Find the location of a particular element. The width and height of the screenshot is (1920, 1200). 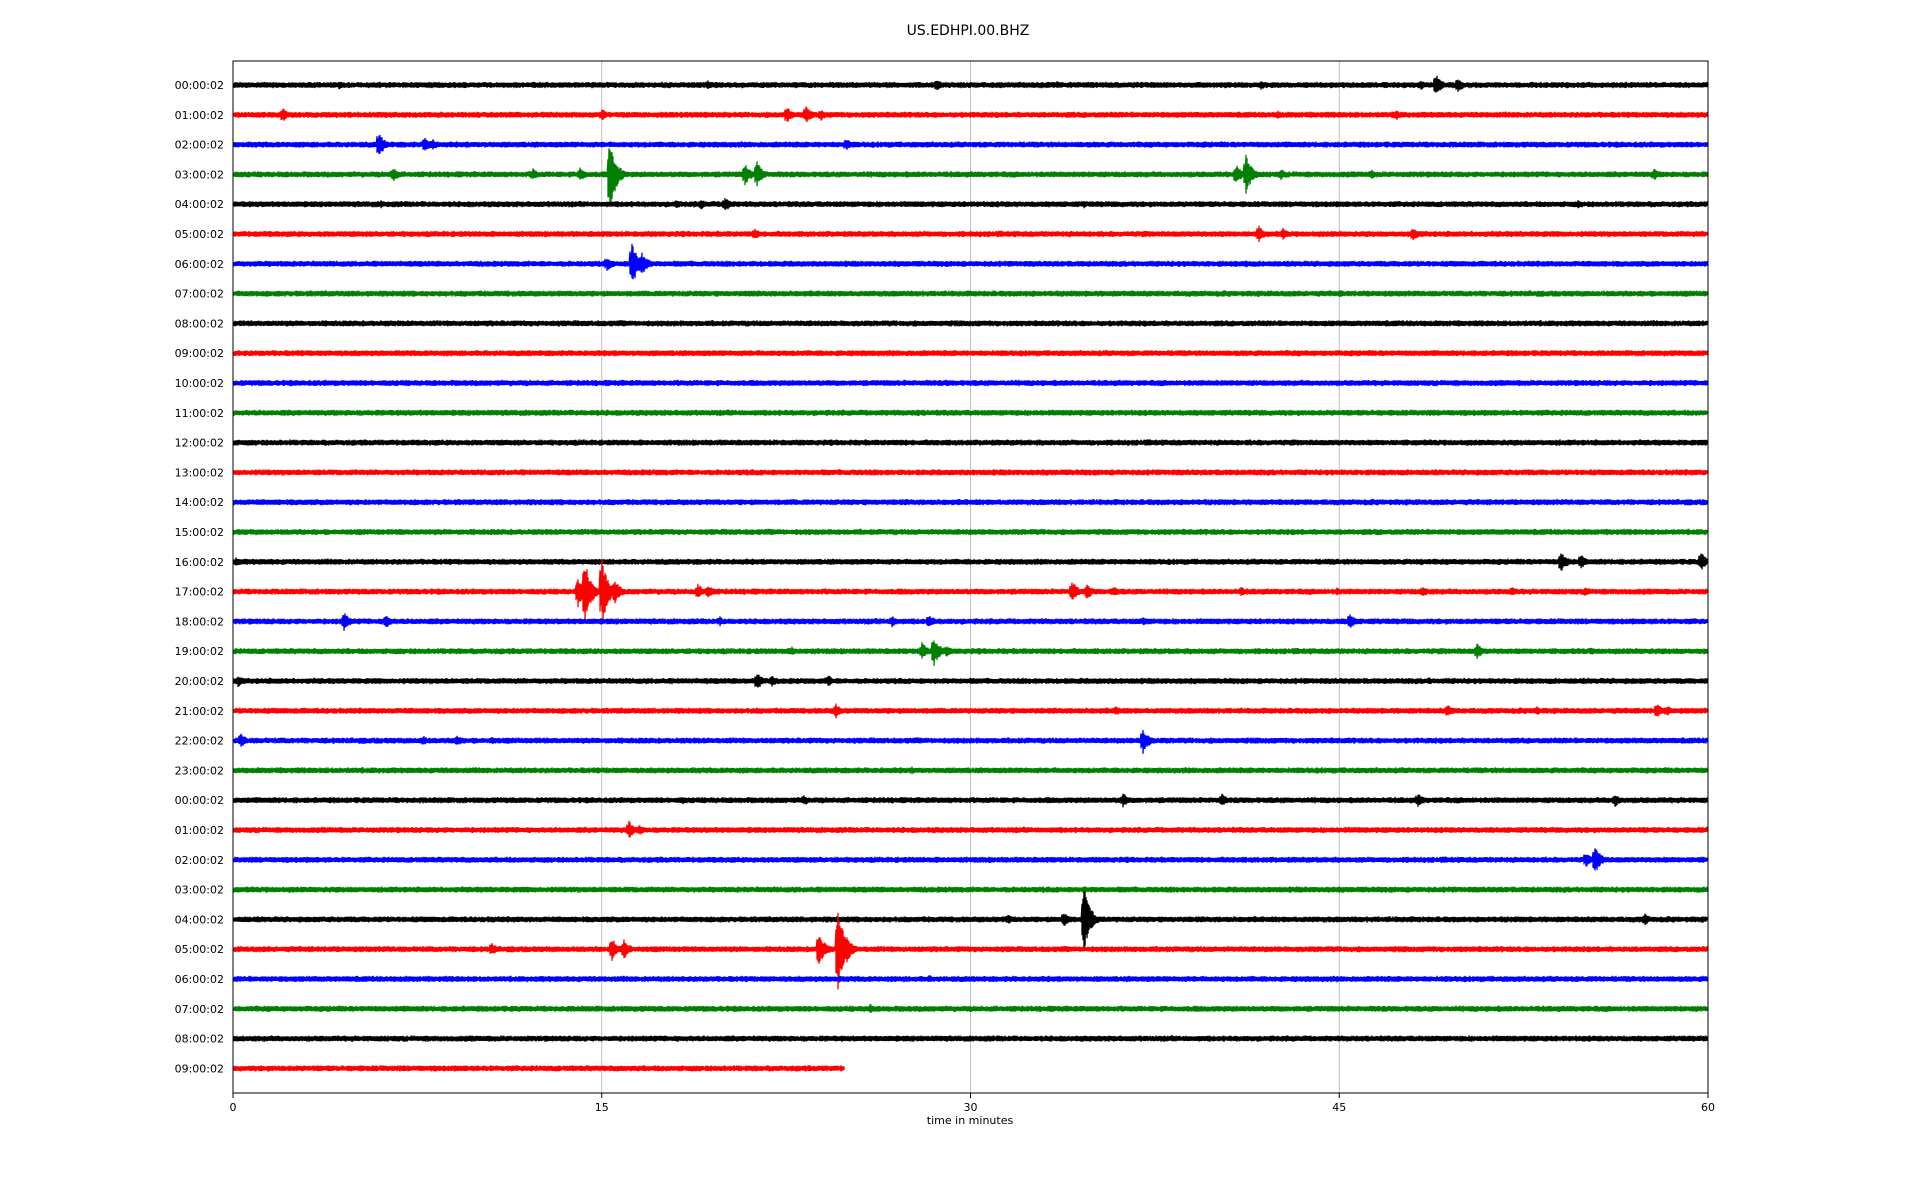

chart-title: US.EDHPI.00.BHZ is located at coordinates (968, 31).